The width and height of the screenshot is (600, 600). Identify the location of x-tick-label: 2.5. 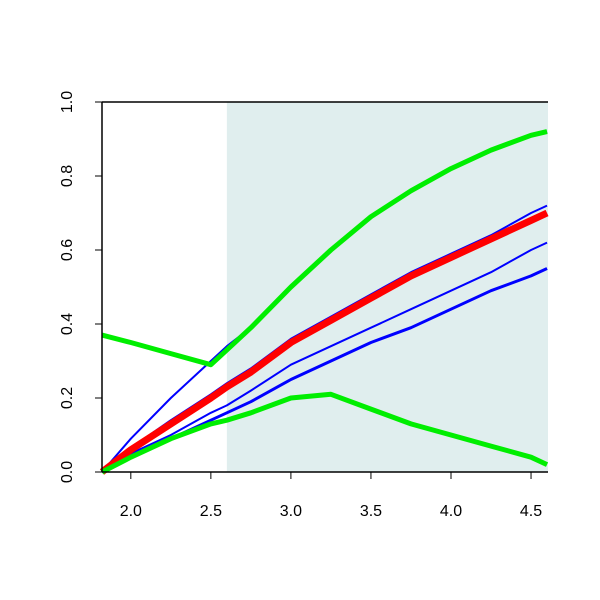
(211, 511).